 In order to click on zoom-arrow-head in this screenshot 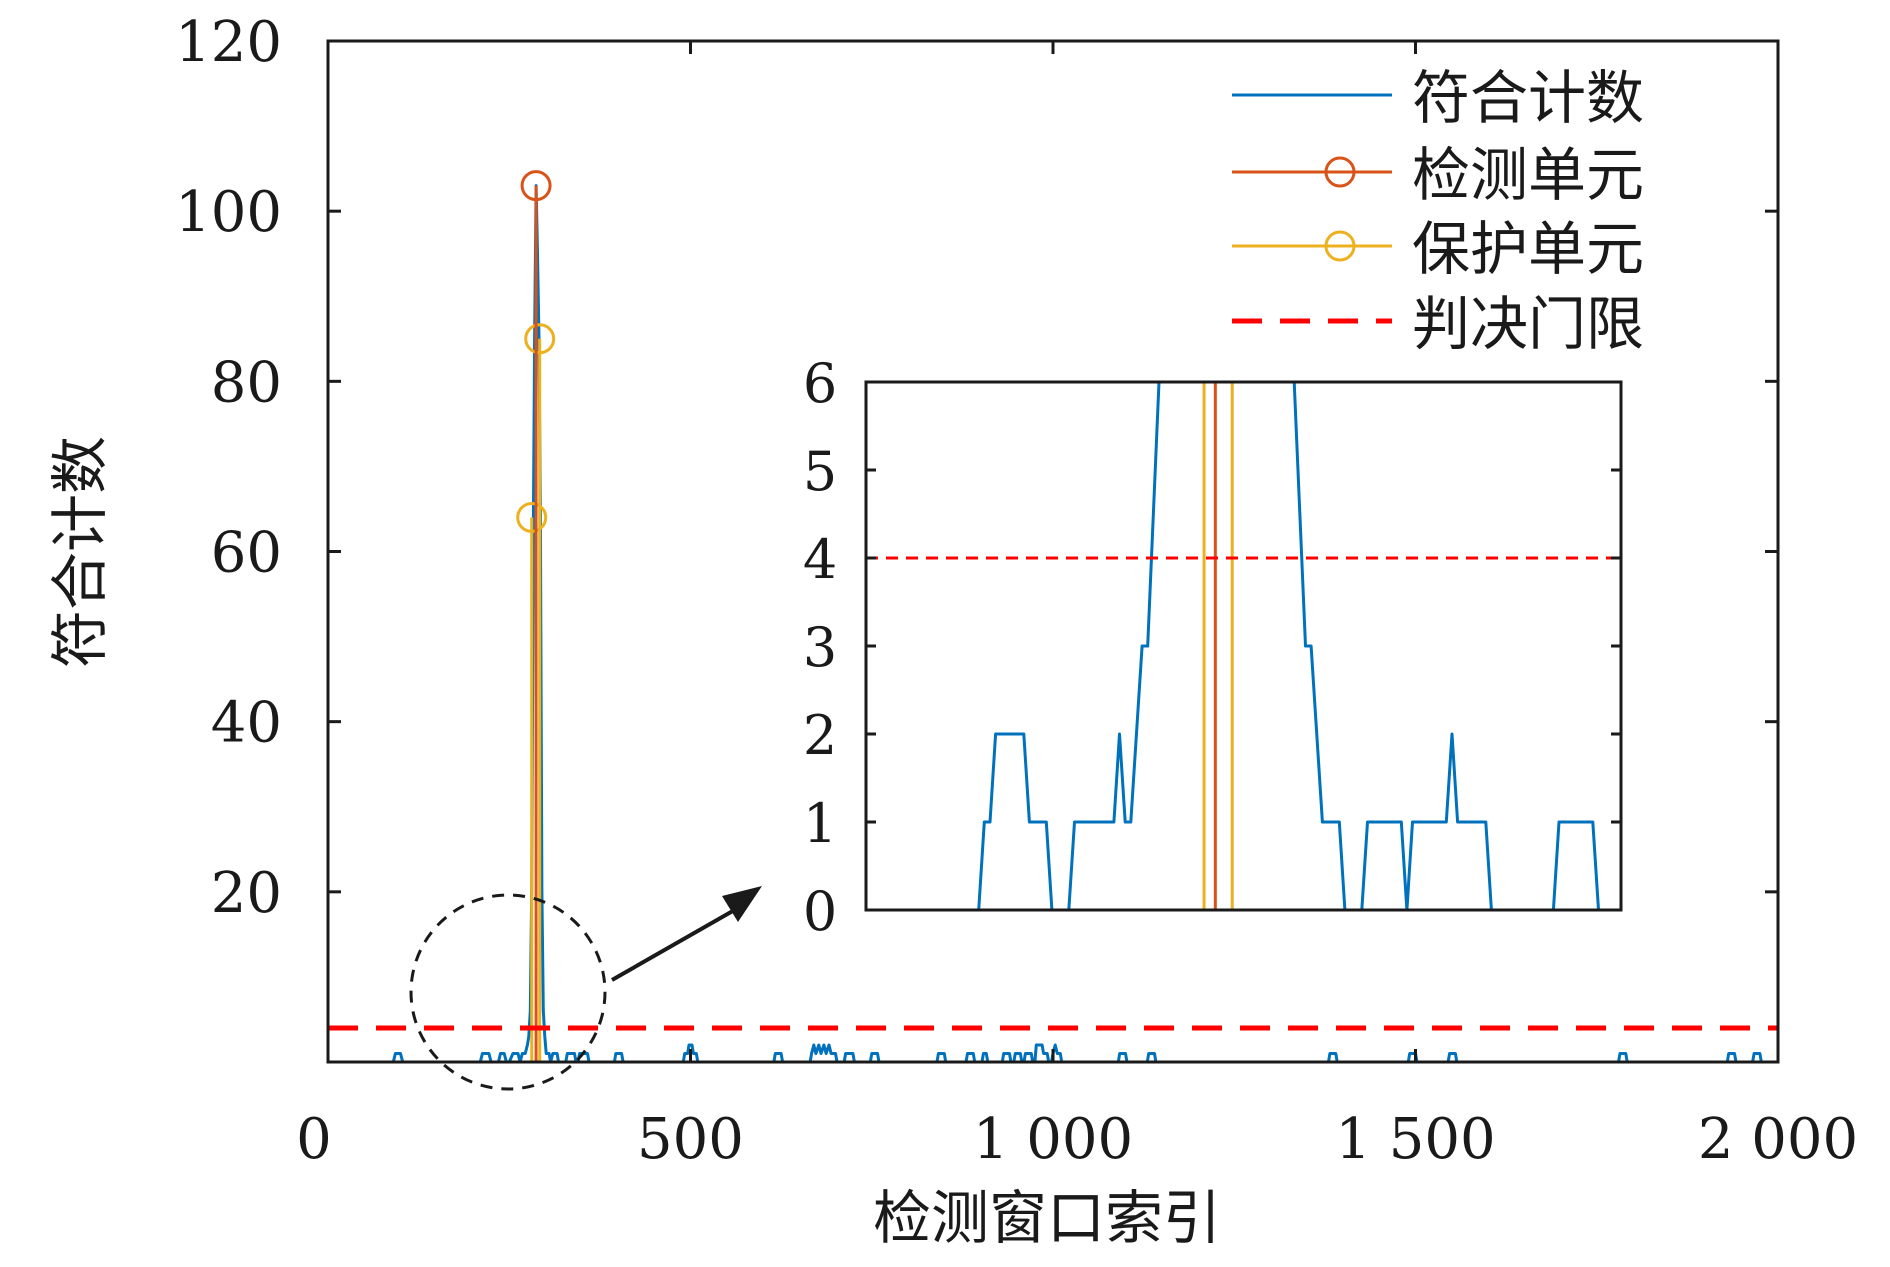, I will do `click(742, 904)`.